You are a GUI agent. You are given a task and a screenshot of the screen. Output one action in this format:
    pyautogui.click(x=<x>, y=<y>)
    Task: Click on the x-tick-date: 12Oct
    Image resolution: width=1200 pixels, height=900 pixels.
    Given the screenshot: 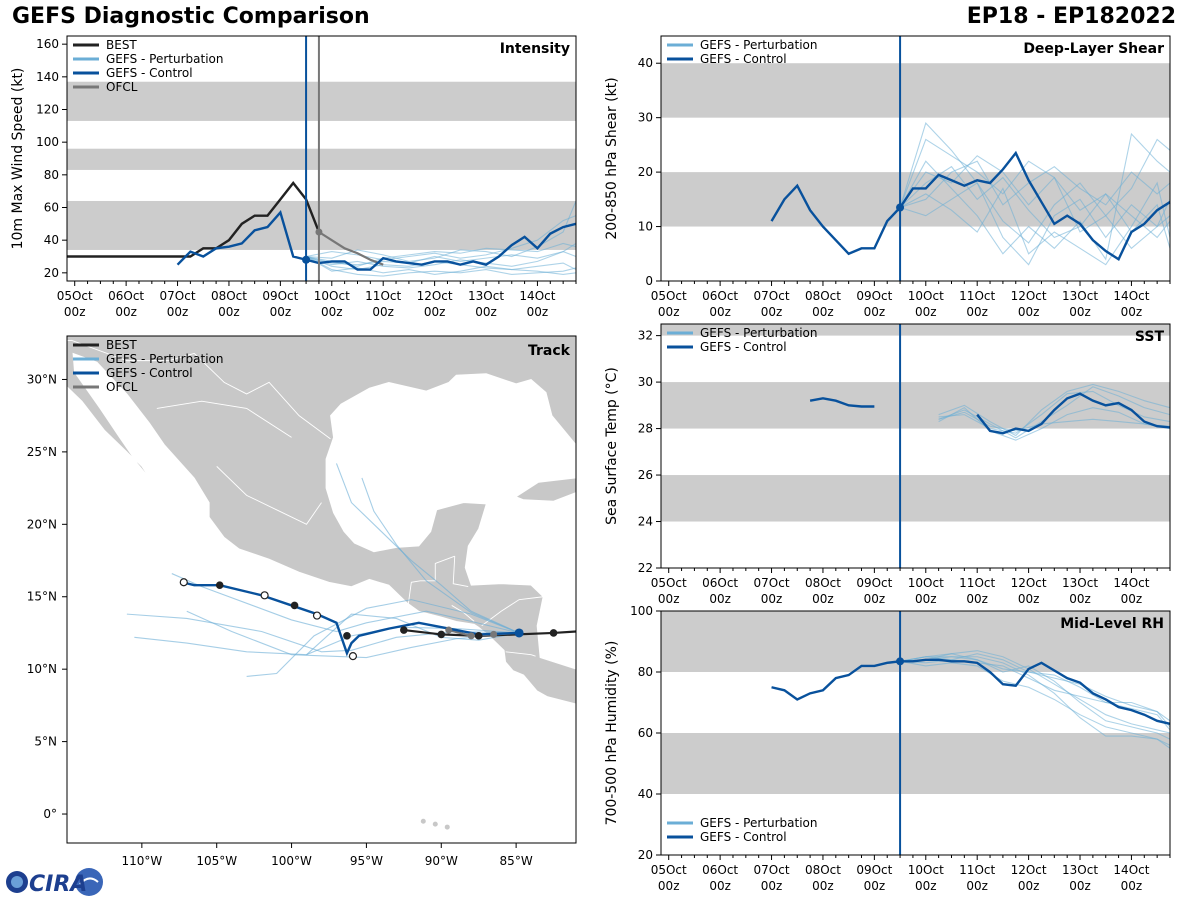 What is the action you would take?
    pyautogui.click(x=1029, y=583)
    